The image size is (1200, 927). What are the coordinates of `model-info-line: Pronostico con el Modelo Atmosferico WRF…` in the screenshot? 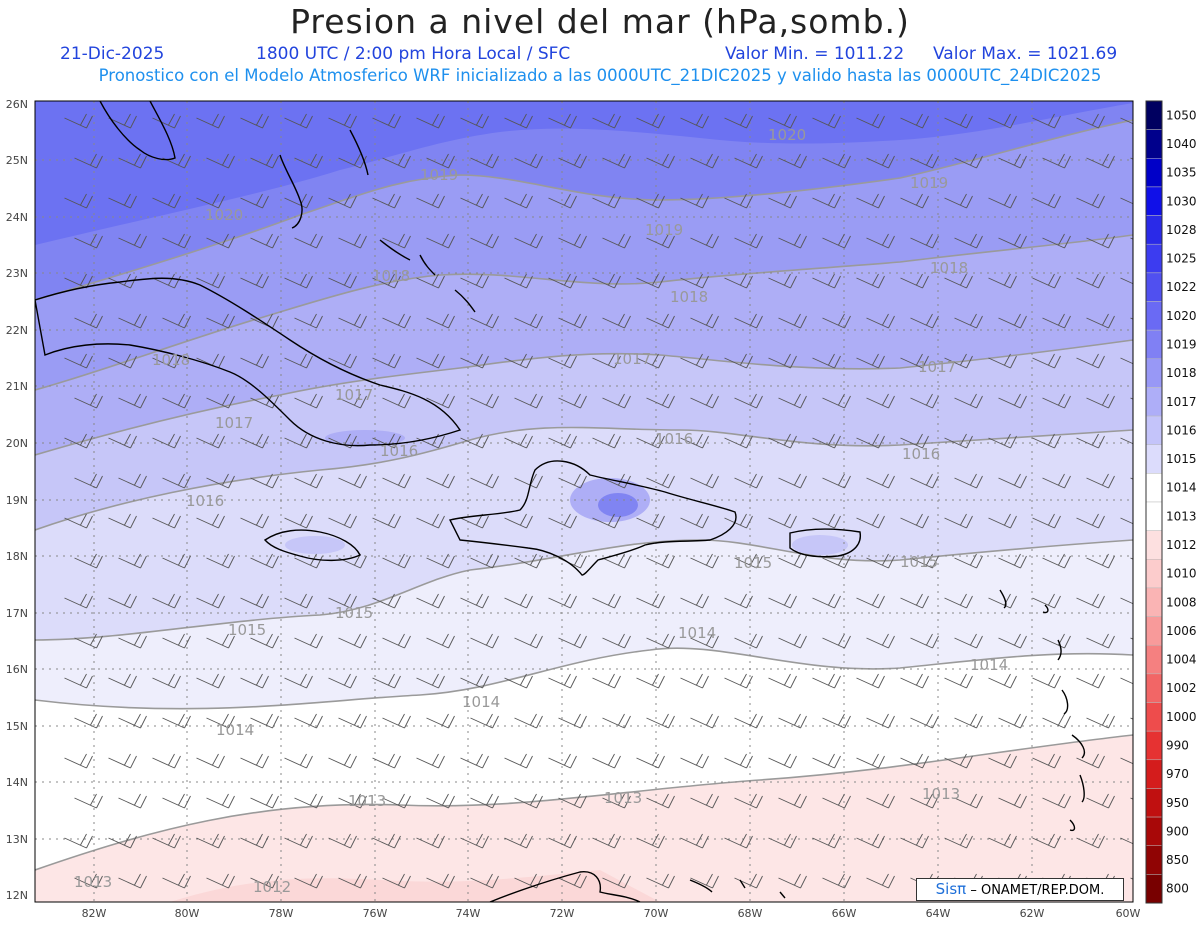 It's located at (600, 75).